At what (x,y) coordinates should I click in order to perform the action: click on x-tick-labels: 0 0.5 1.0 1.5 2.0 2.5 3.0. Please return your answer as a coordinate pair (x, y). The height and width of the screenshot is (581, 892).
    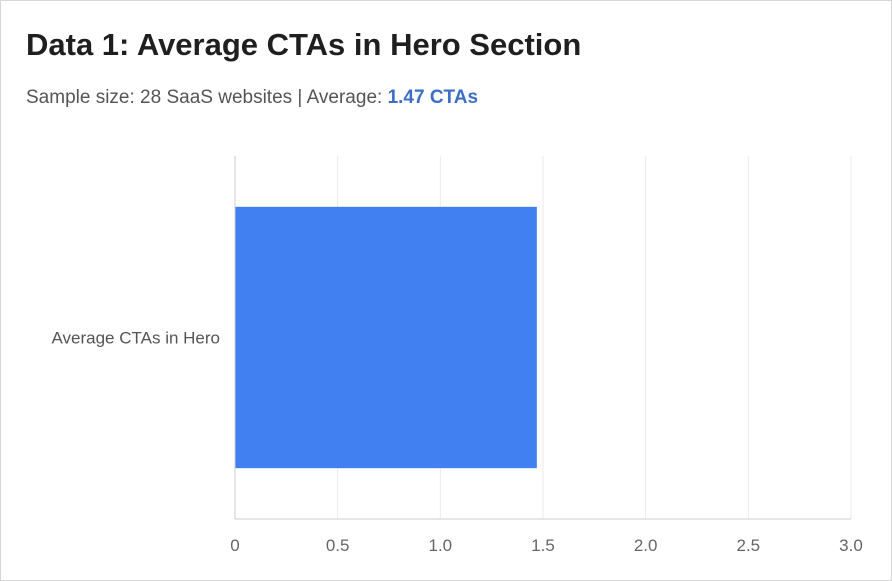
    Looking at the image, I should click on (546, 545).